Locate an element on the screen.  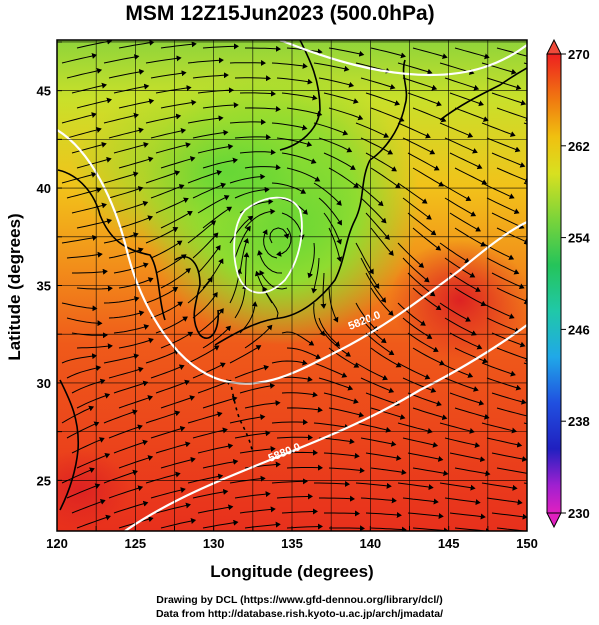
x-tick-label: 145 is located at coordinates (449, 543).